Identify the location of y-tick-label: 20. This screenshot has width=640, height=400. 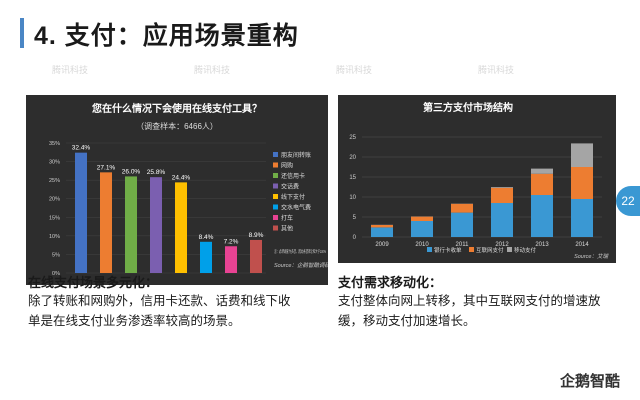
(352, 158).